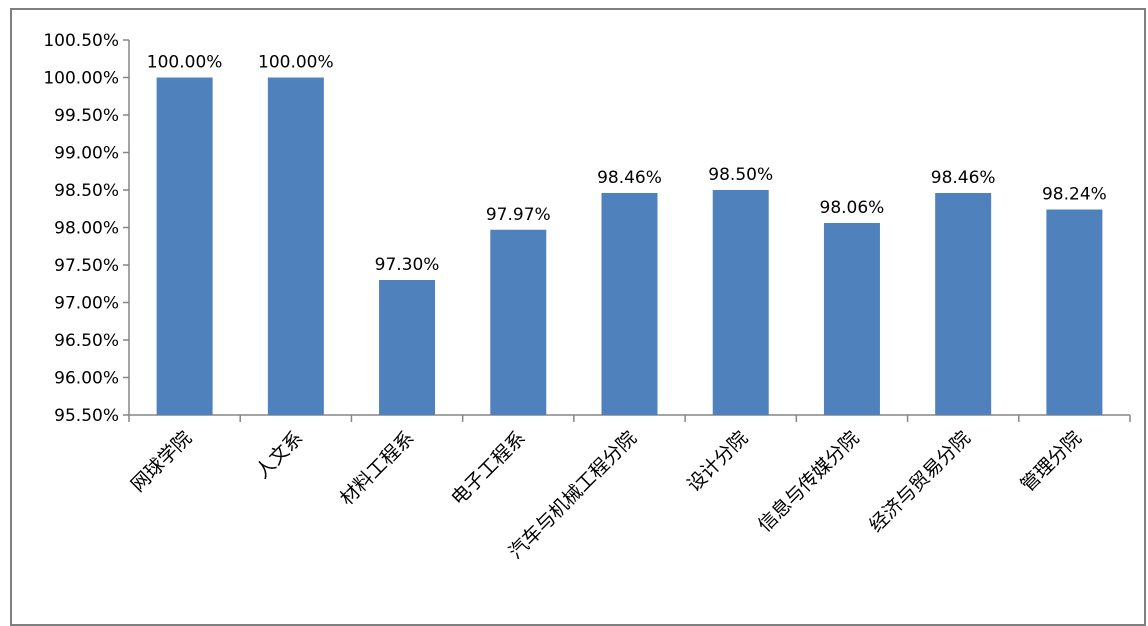 The width and height of the screenshot is (1148, 626). What do you see at coordinates (740, 175) in the screenshot?
I see `data-label: 98.50%` at bounding box center [740, 175].